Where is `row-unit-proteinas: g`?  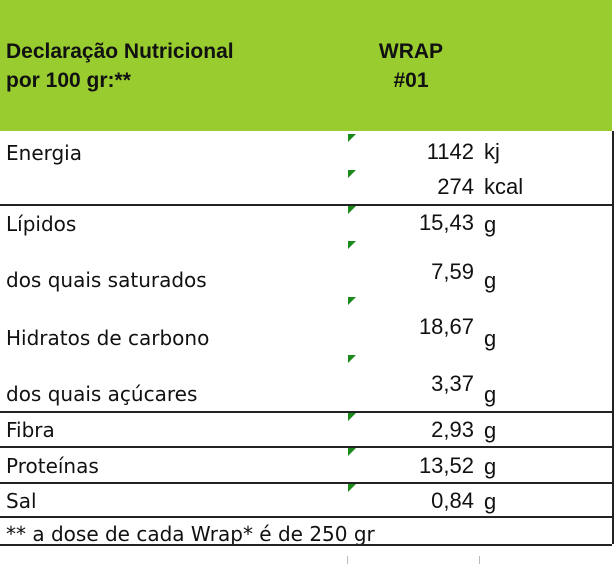 row-unit-proteinas: g is located at coordinates (490, 466).